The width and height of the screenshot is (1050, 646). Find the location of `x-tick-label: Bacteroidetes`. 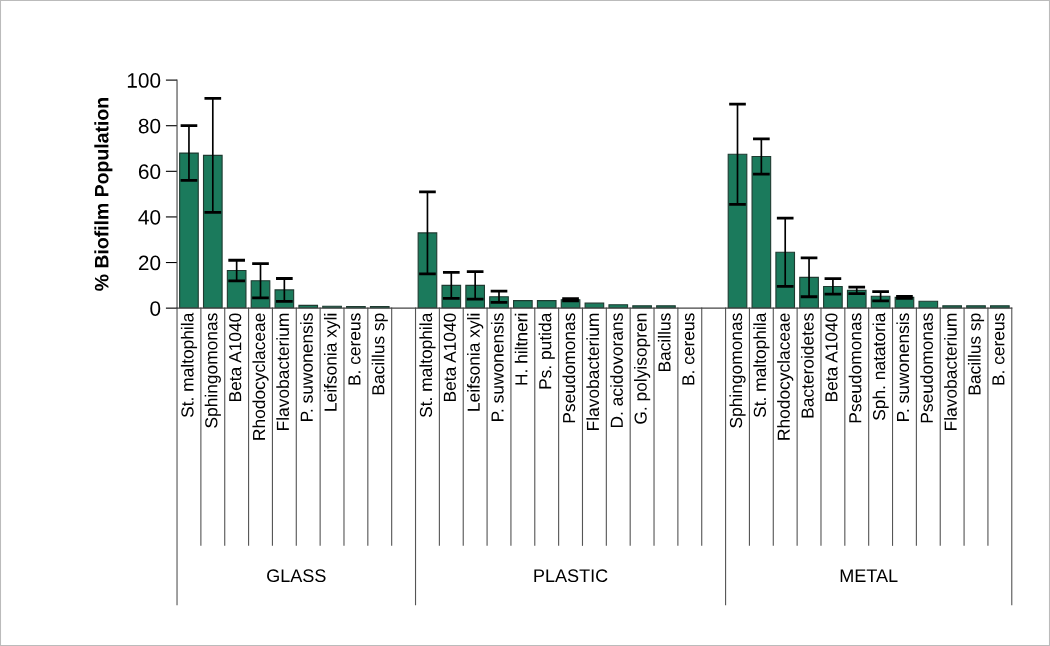

x-tick-label: Bacteroidetes is located at coordinates (807, 365).